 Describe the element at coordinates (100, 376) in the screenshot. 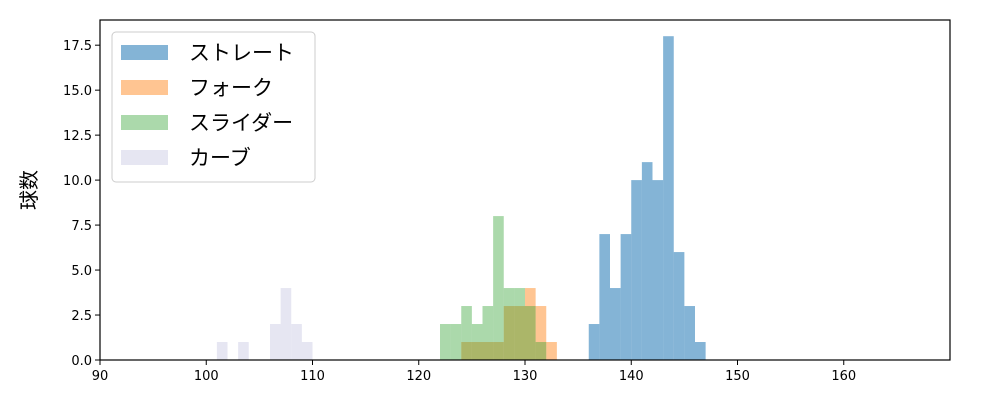

I see `x-tick-label: 90` at that location.